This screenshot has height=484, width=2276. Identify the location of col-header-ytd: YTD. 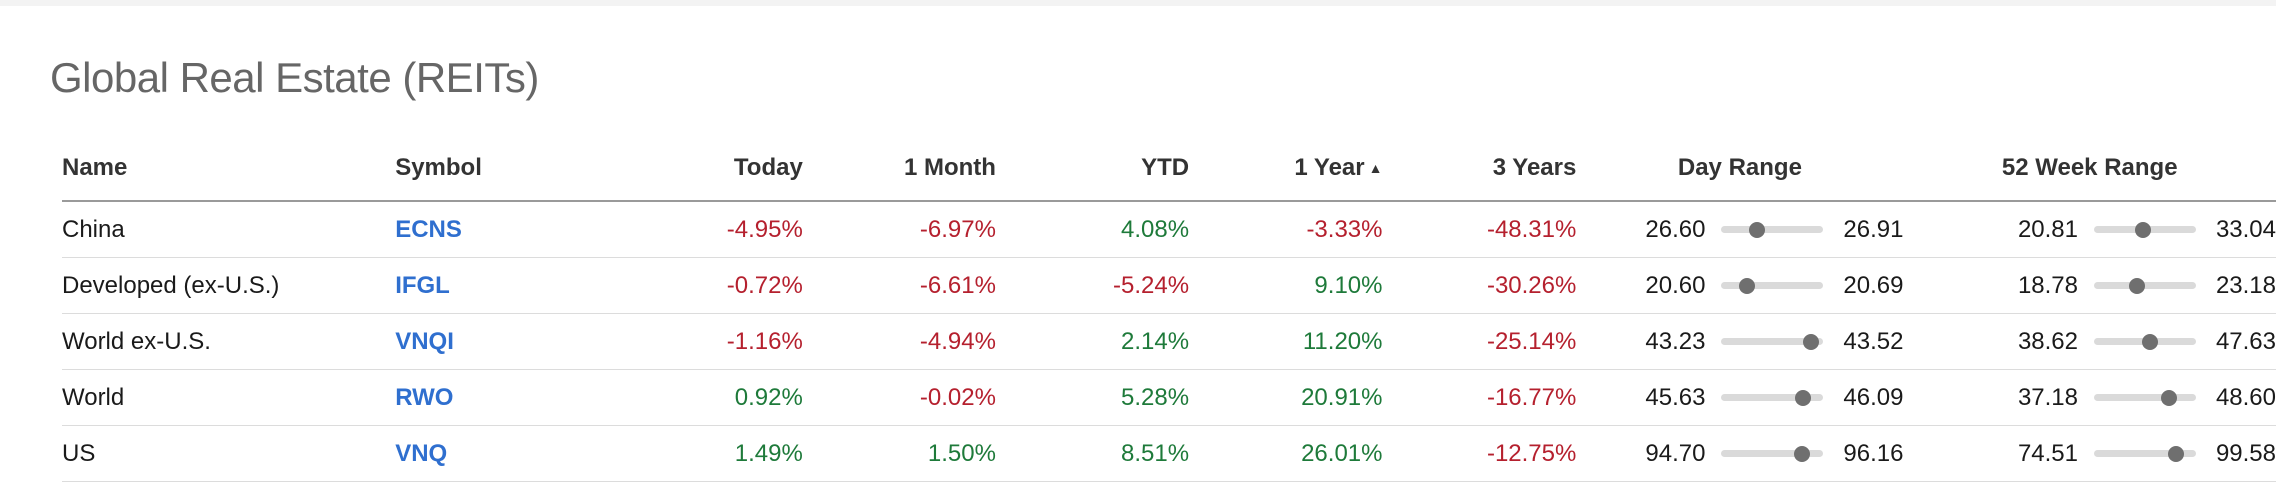
(1092, 169).